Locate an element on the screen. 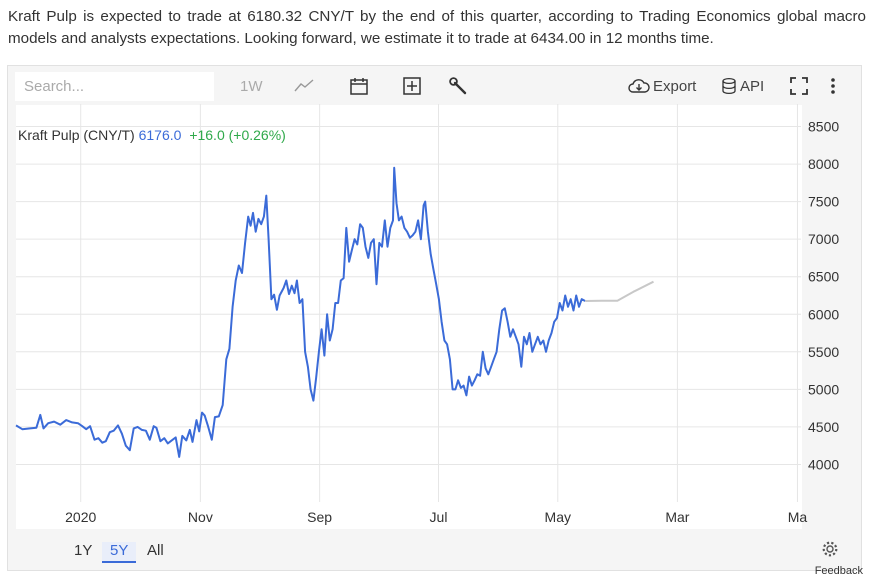 This screenshot has height=582, width=873. x-tick-label: Jul is located at coordinates (439, 517).